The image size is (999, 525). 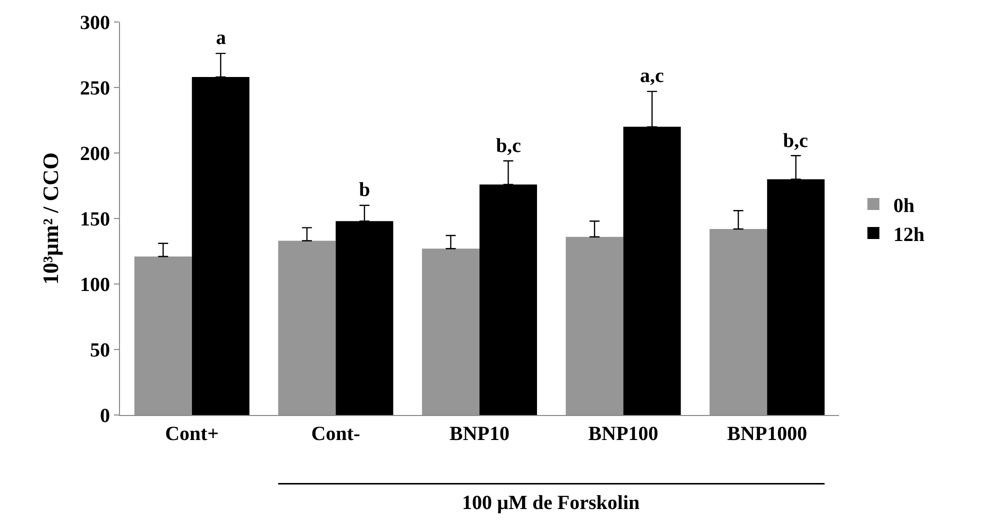 What do you see at coordinates (95, 89) in the screenshot?
I see `y-tick-label: 250` at bounding box center [95, 89].